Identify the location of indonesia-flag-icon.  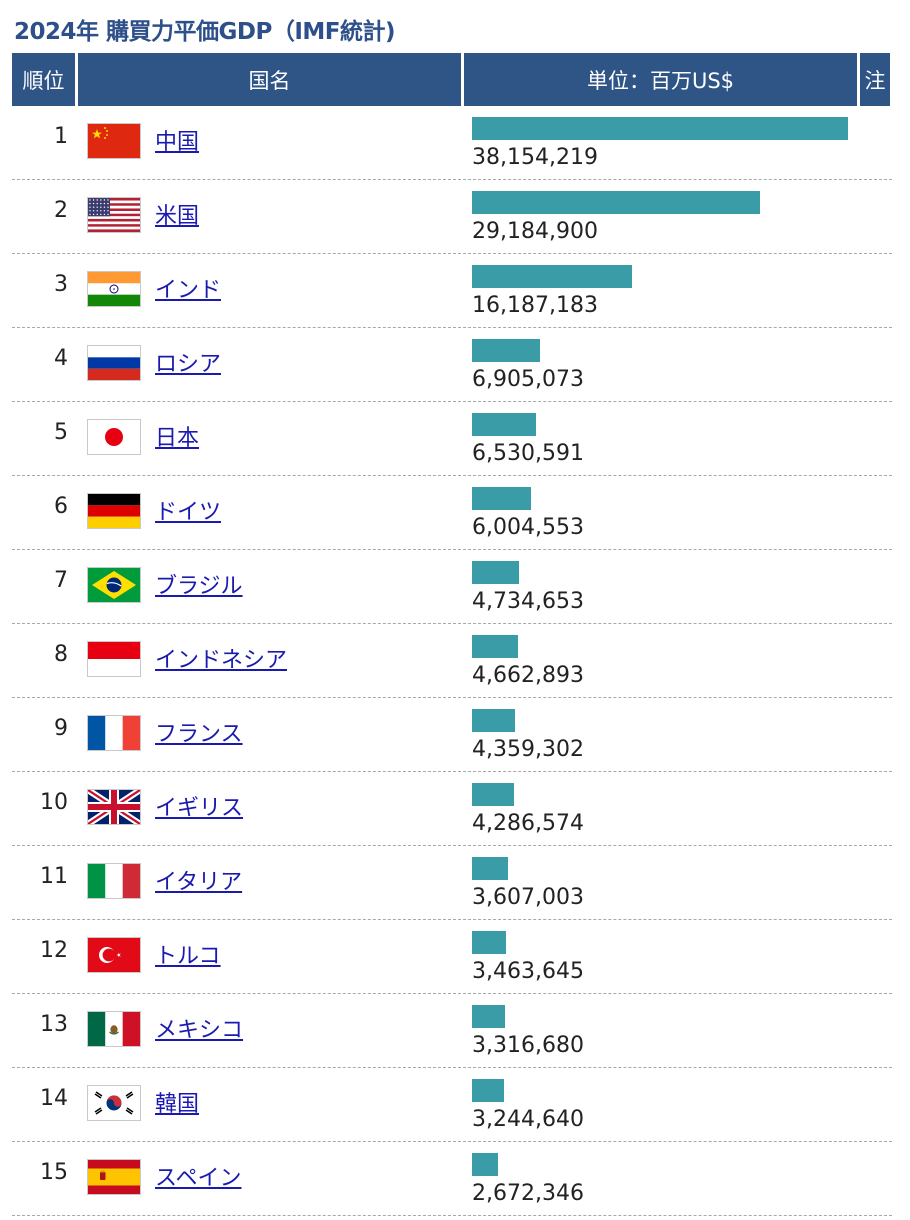
(114, 659).